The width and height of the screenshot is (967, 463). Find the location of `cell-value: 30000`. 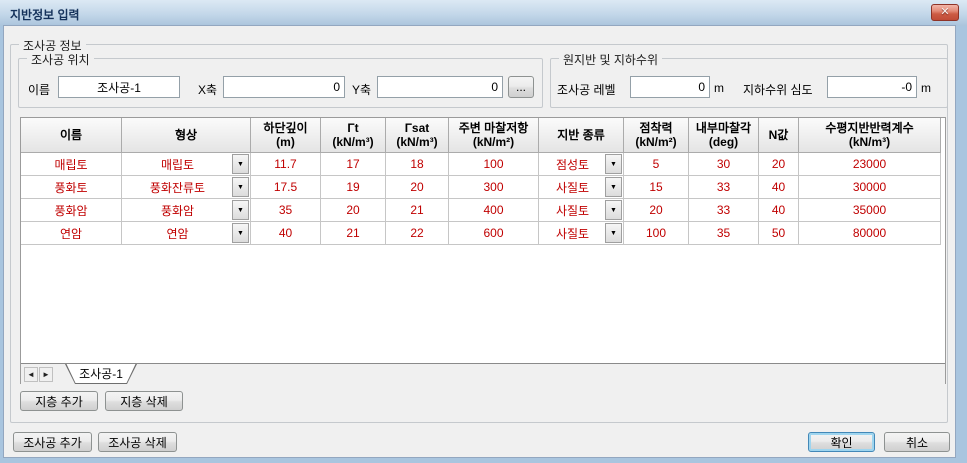

cell-value: 30000 is located at coordinates (869, 187).